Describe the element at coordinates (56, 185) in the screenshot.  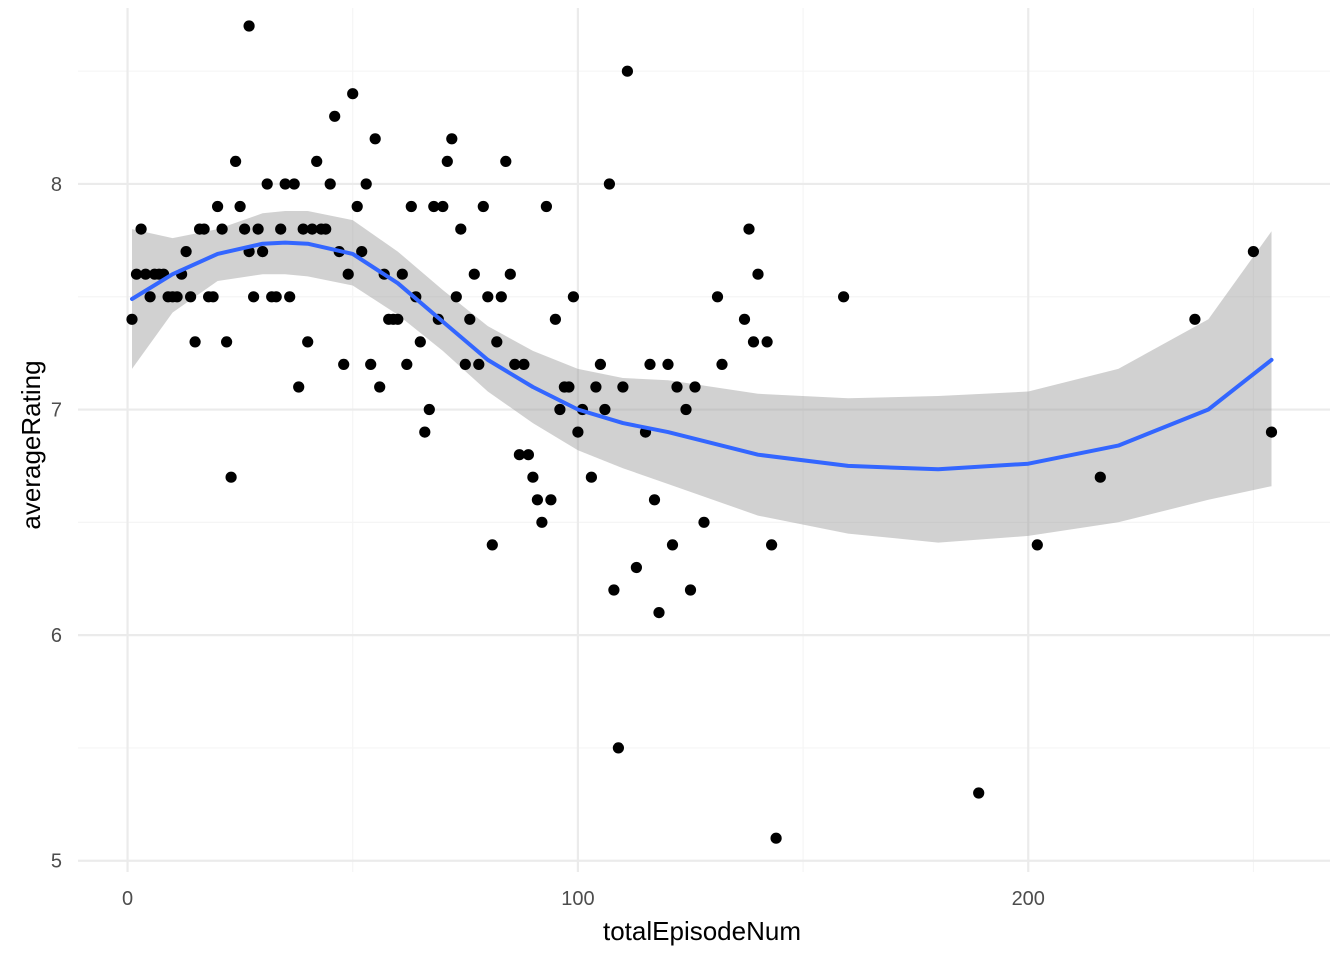
I see `y-tick-label: 8` at that location.